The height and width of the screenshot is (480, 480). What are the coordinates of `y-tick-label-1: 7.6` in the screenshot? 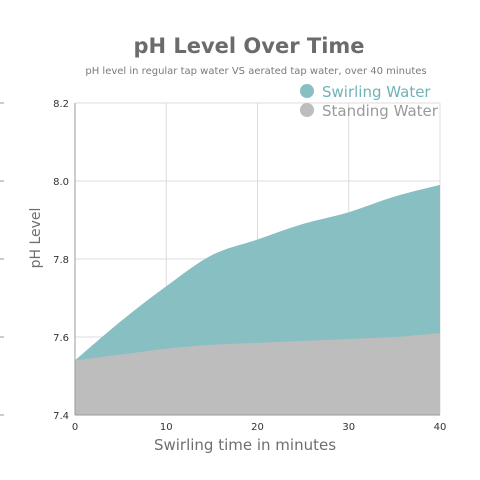 It's located at (61, 338).